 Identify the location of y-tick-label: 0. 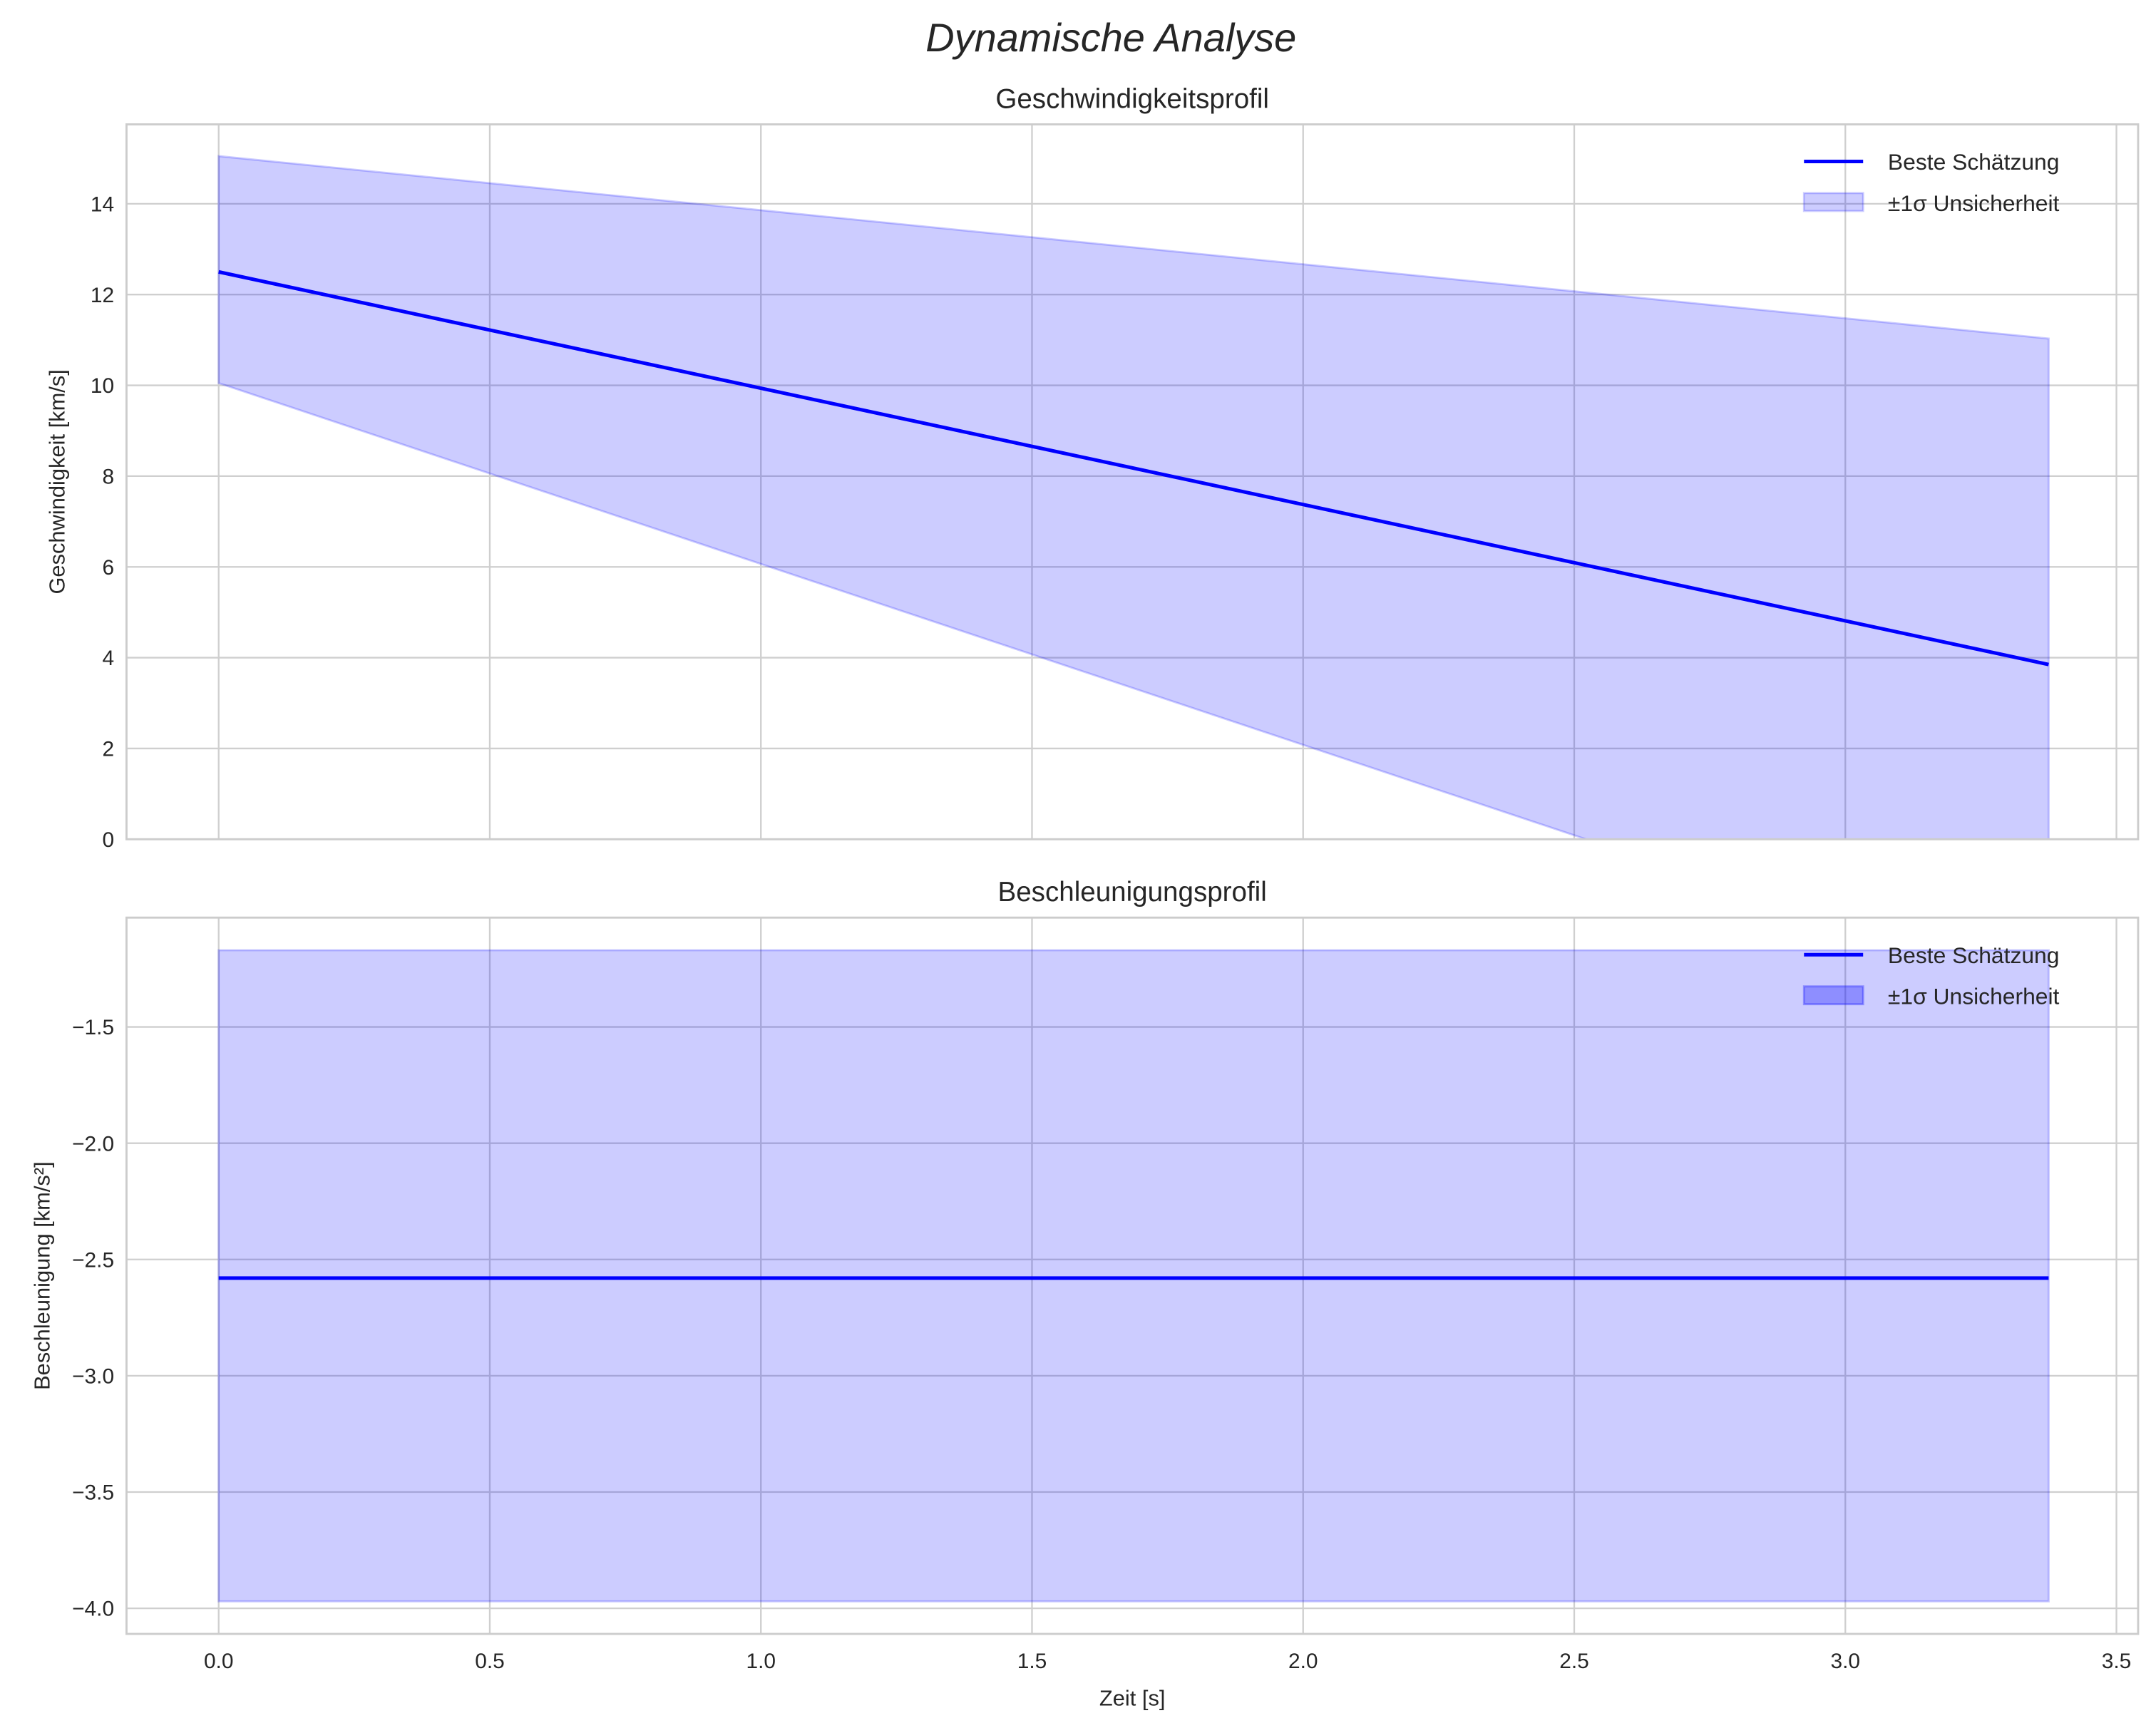
(108, 840).